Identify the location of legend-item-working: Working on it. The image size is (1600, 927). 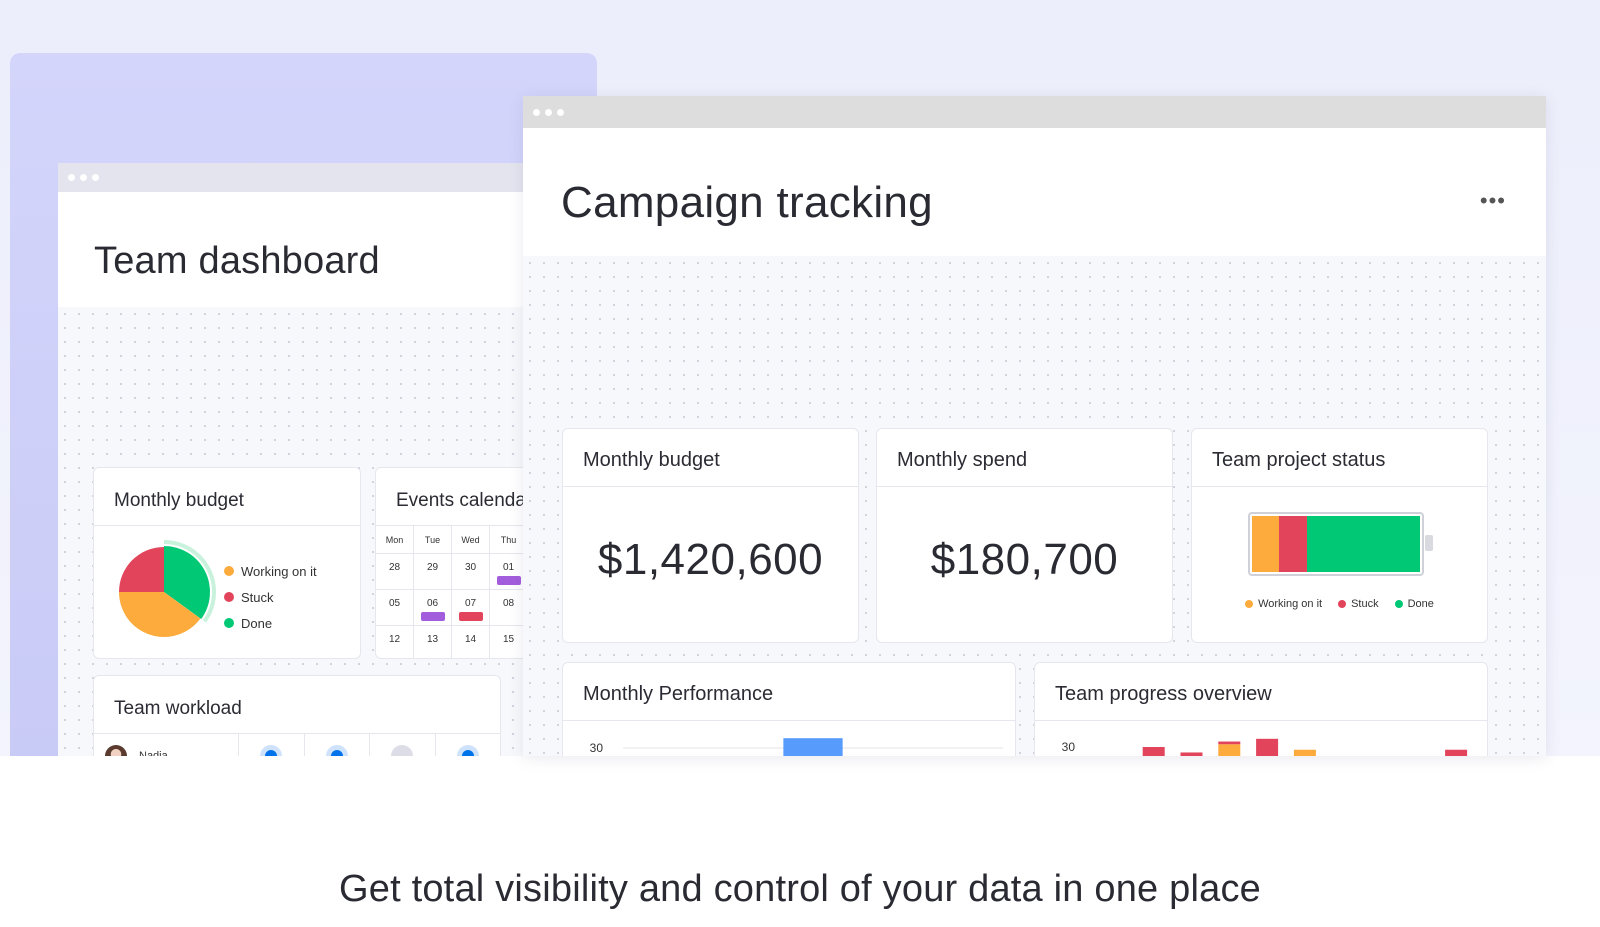
(270, 571).